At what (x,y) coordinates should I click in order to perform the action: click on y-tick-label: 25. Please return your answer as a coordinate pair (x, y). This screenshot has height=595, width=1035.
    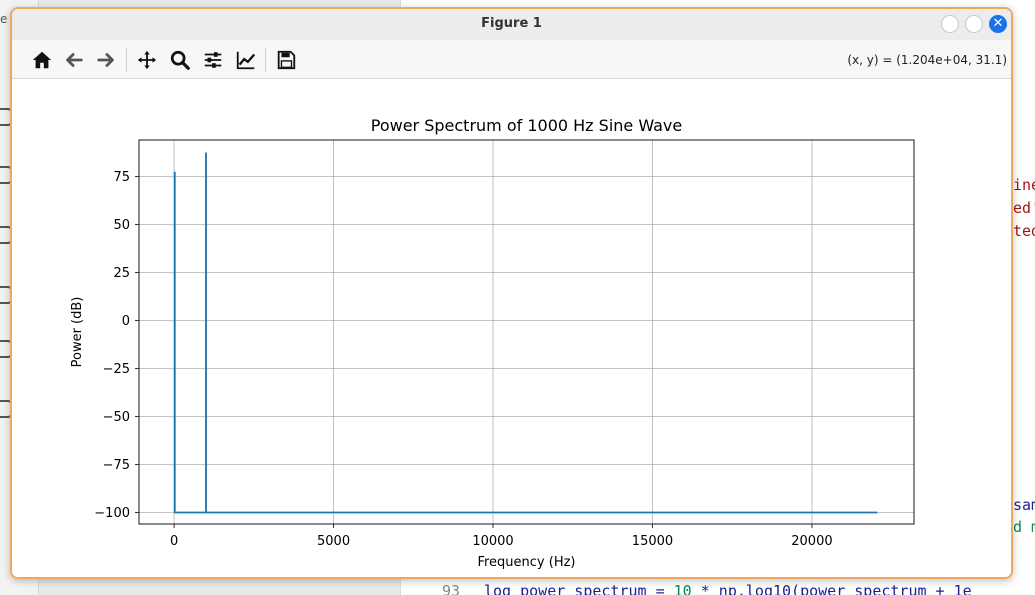
    Looking at the image, I should click on (121, 273).